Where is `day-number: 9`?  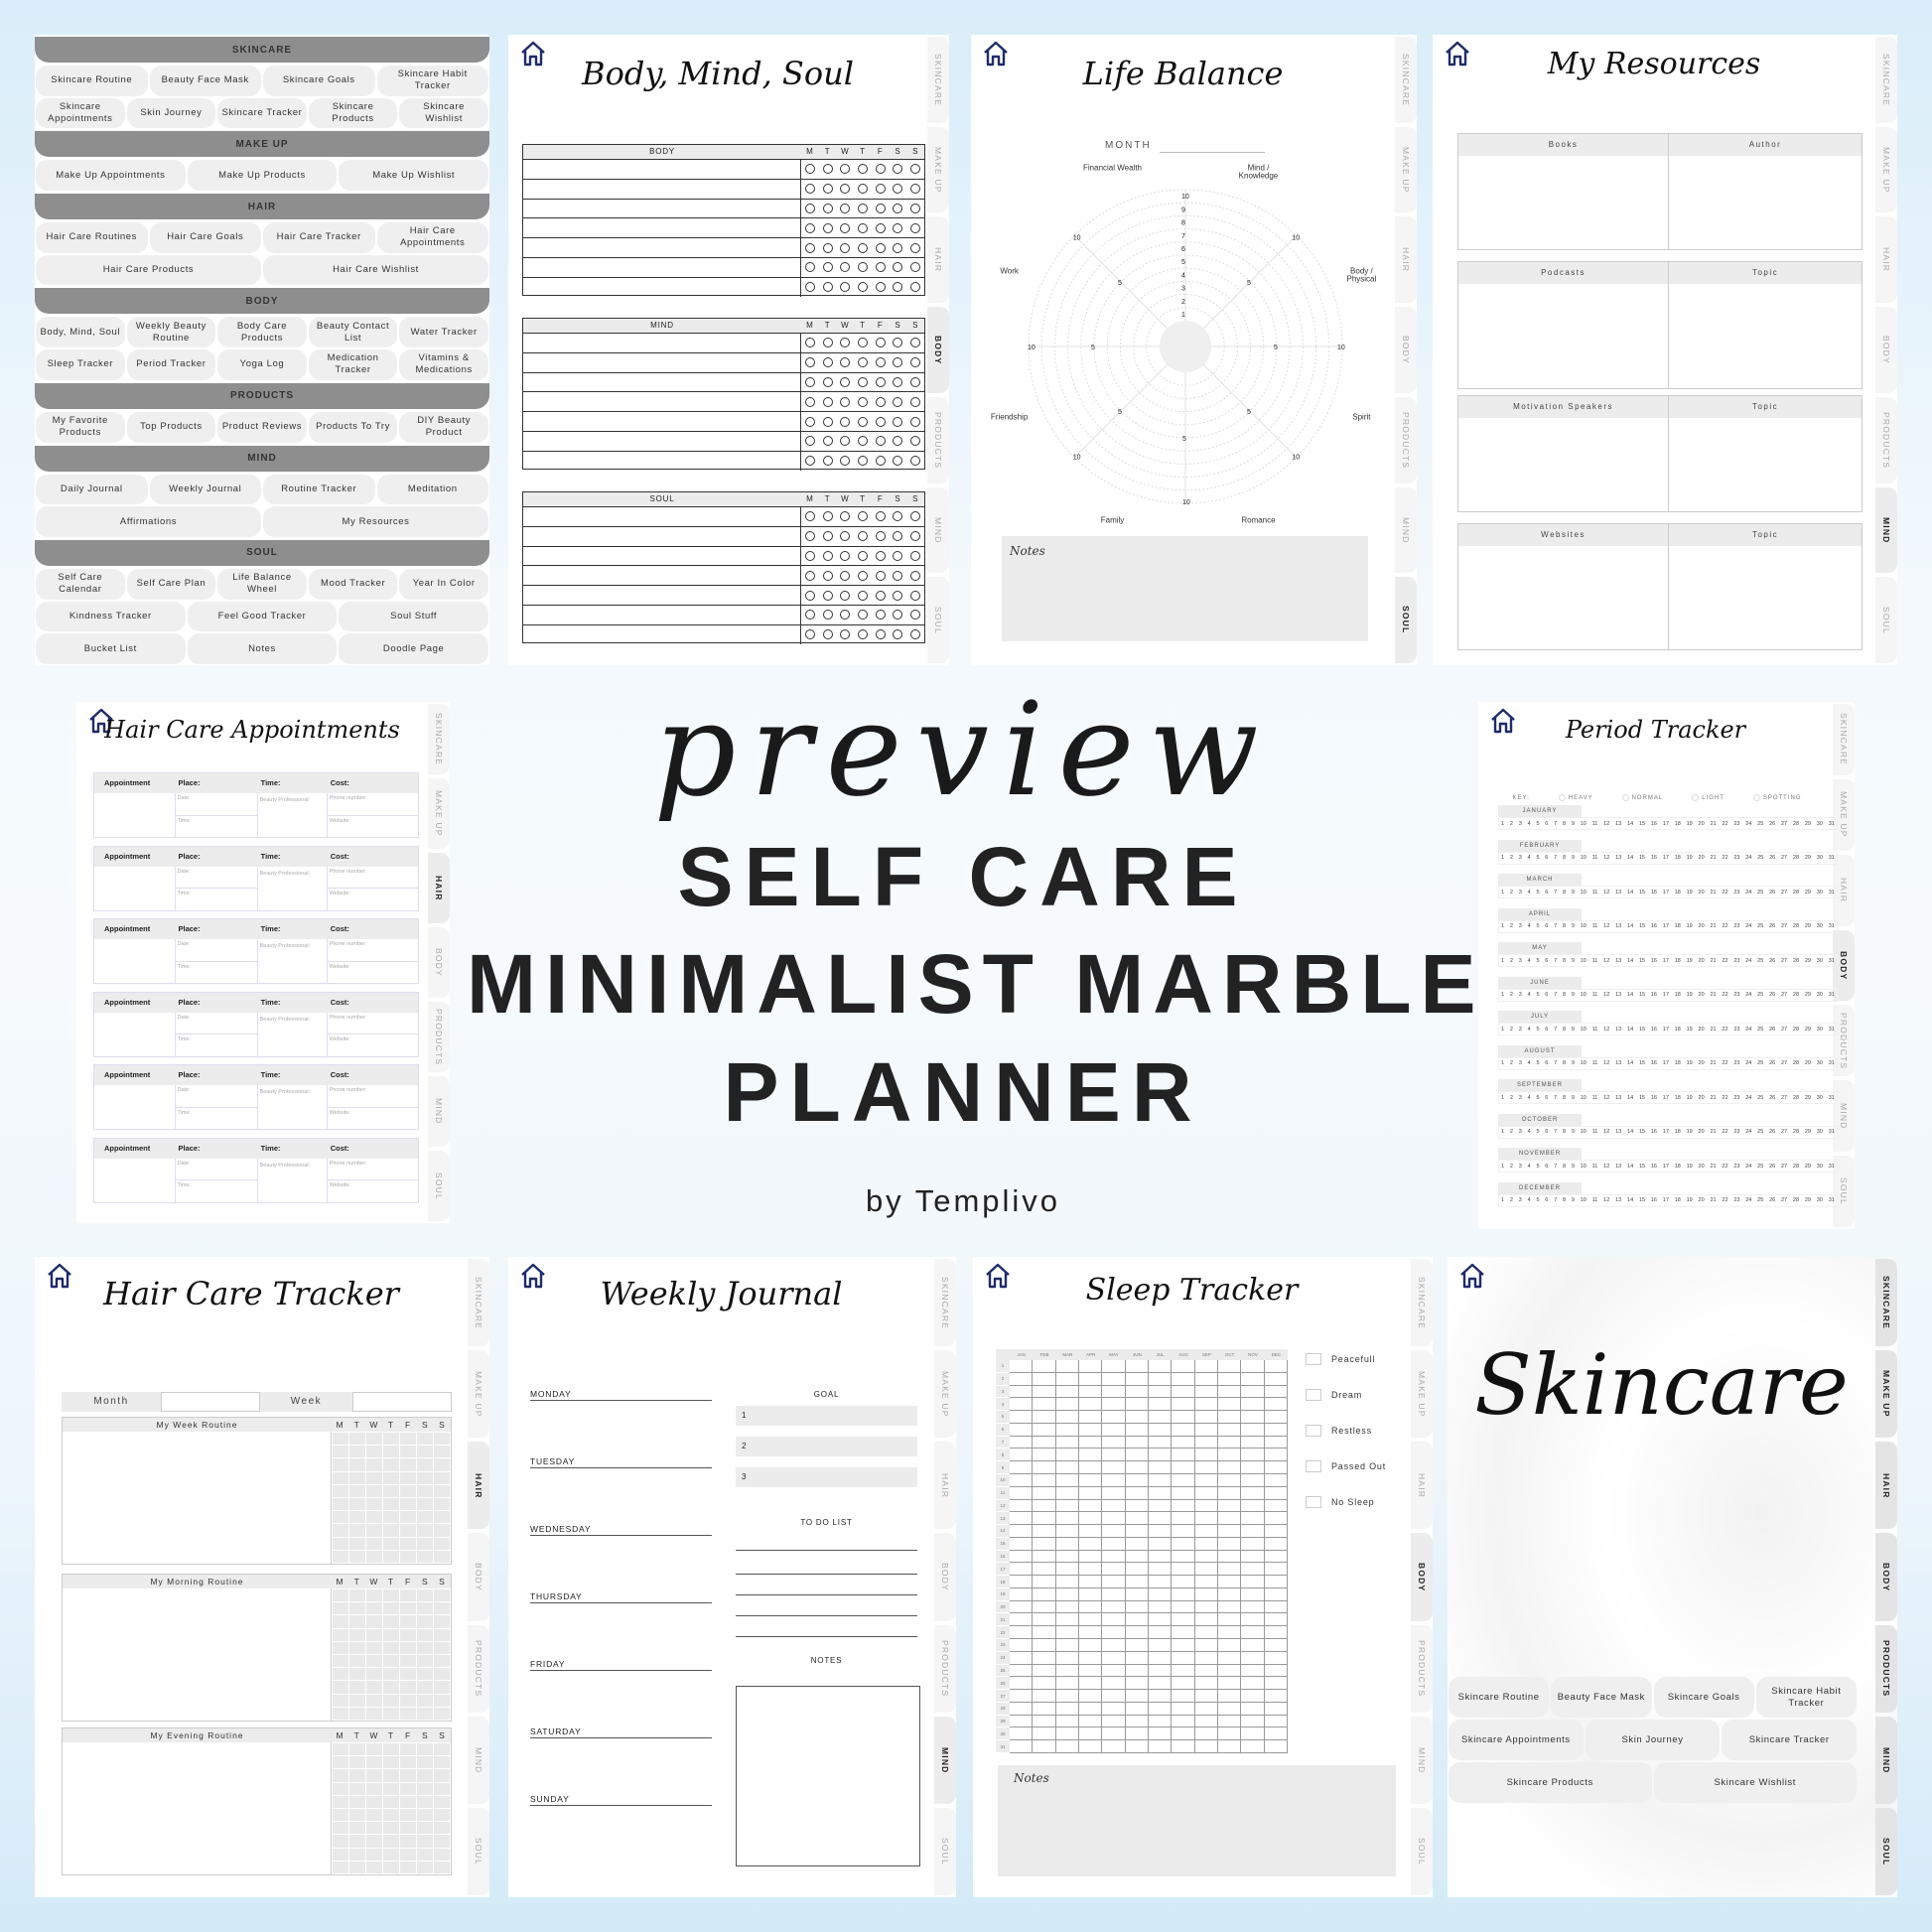
day-number: 9 is located at coordinates (1573, 1098).